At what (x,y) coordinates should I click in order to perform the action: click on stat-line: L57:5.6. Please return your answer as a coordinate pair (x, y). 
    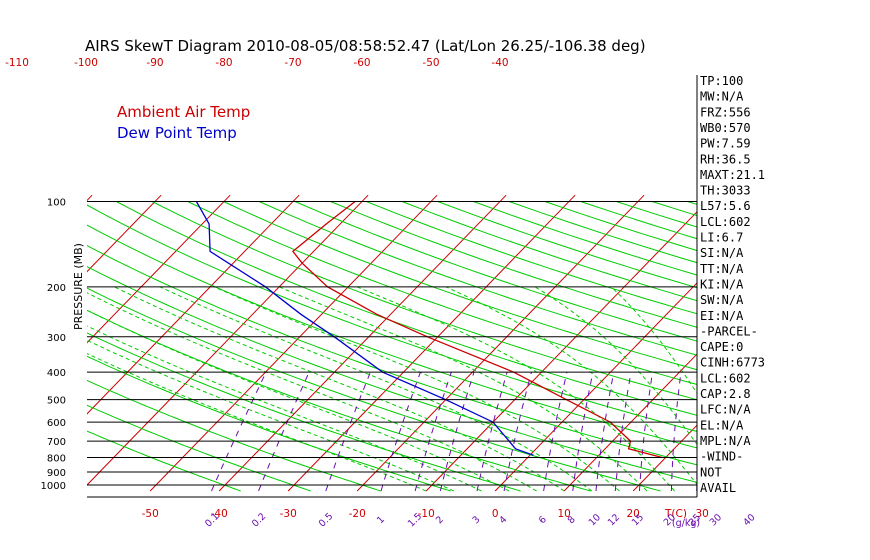
    Looking at the image, I should click on (725, 206).